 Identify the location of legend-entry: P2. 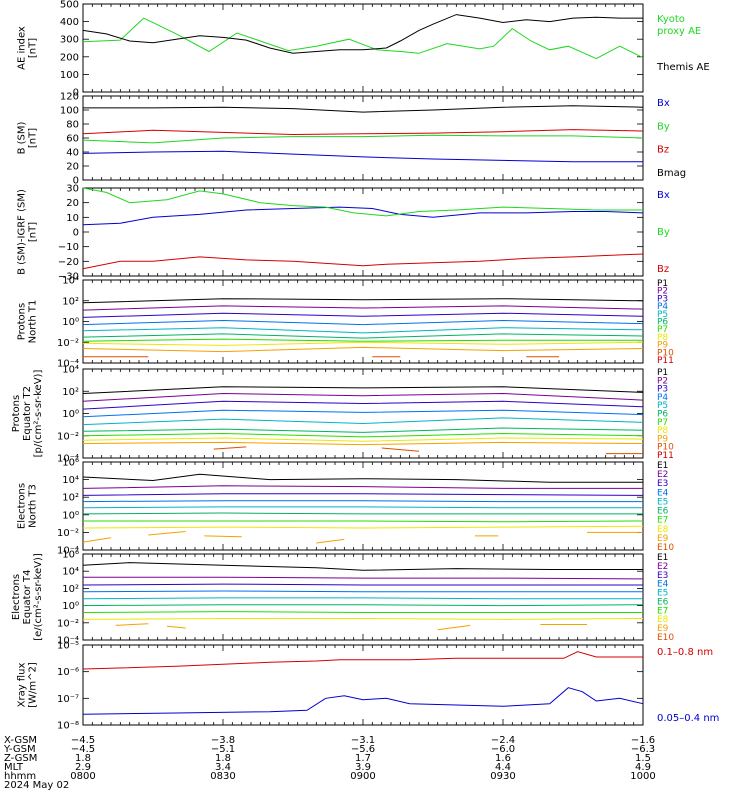
(662, 381).